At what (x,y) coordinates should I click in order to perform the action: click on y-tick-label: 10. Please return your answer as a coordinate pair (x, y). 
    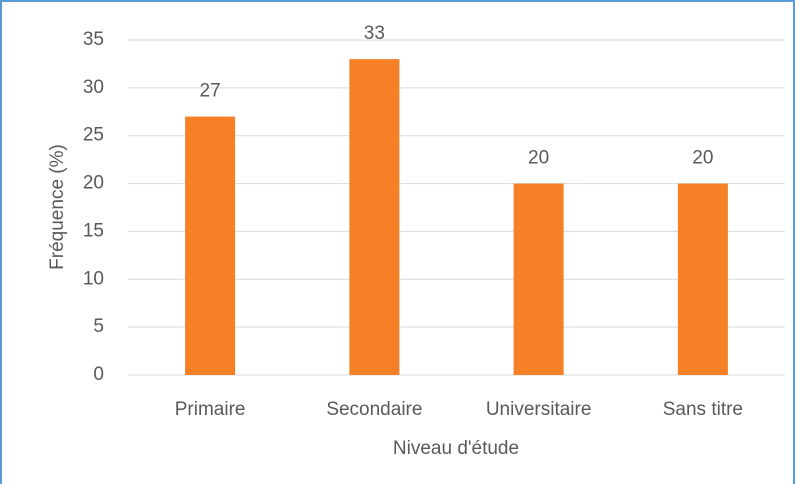
    Looking at the image, I should click on (93, 278).